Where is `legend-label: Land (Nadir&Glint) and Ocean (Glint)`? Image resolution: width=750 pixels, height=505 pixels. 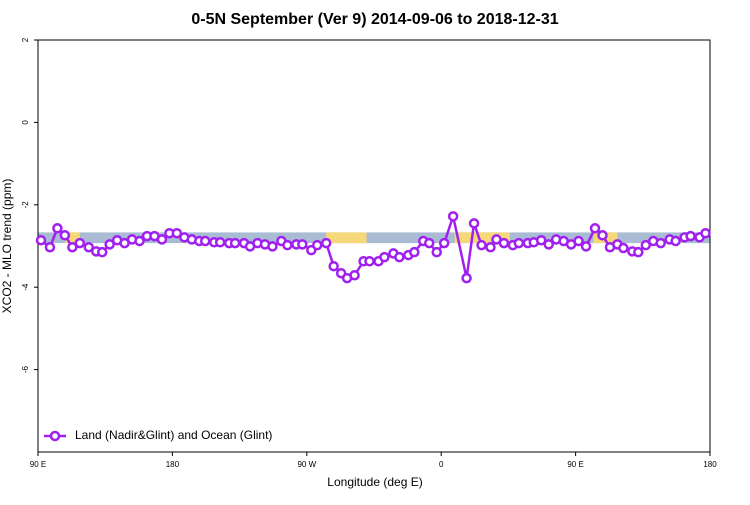
legend-label: Land (Nadir&Glint) and Ocean (Glint) is located at coordinates (173, 435).